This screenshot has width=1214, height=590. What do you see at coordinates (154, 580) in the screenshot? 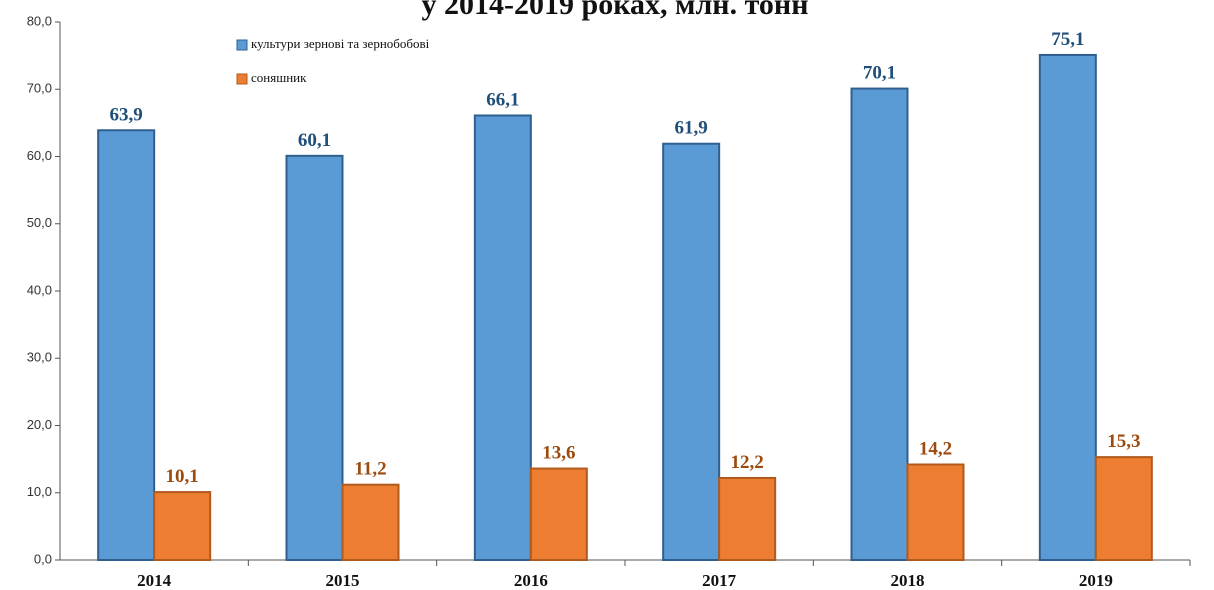
I see `x-tick-label: 2014` at bounding box center [154, 580].